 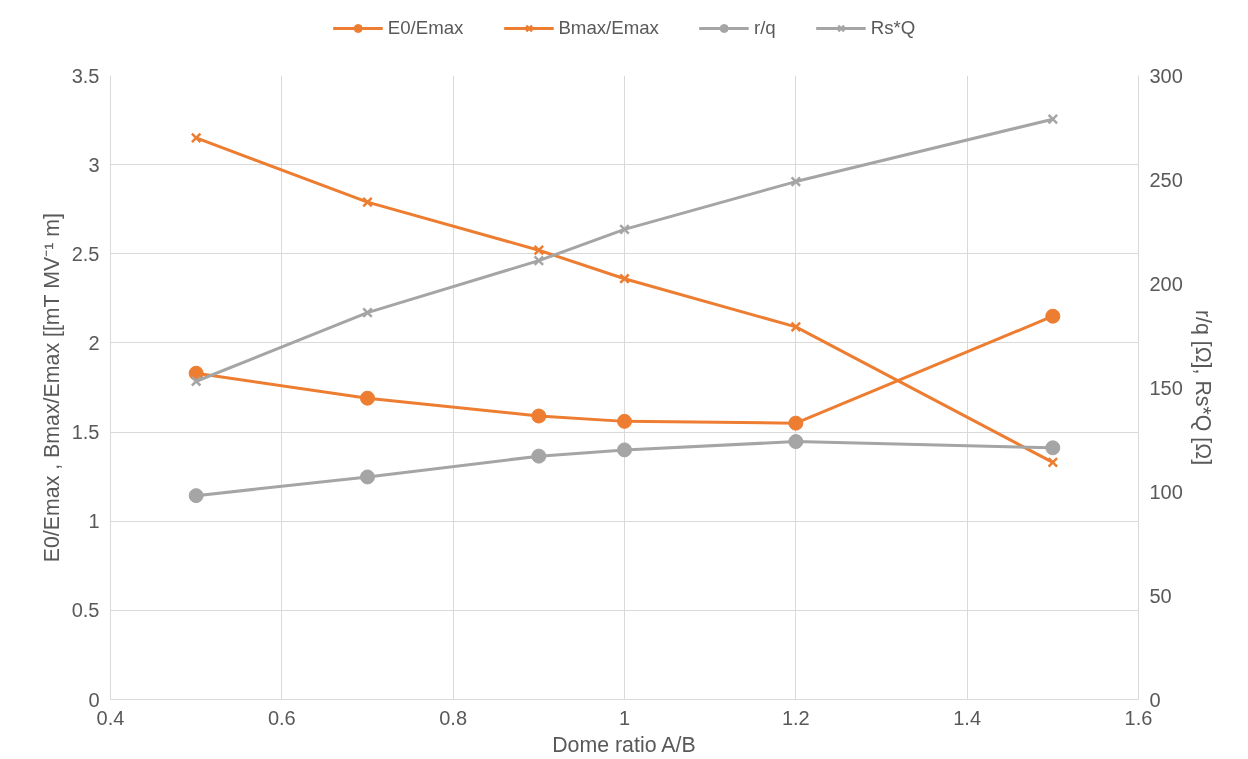 What do you see at coordinates (453, 717) in the screenshot?
I see `x-tick-label: 0.8` at bounding box center [453, 717].